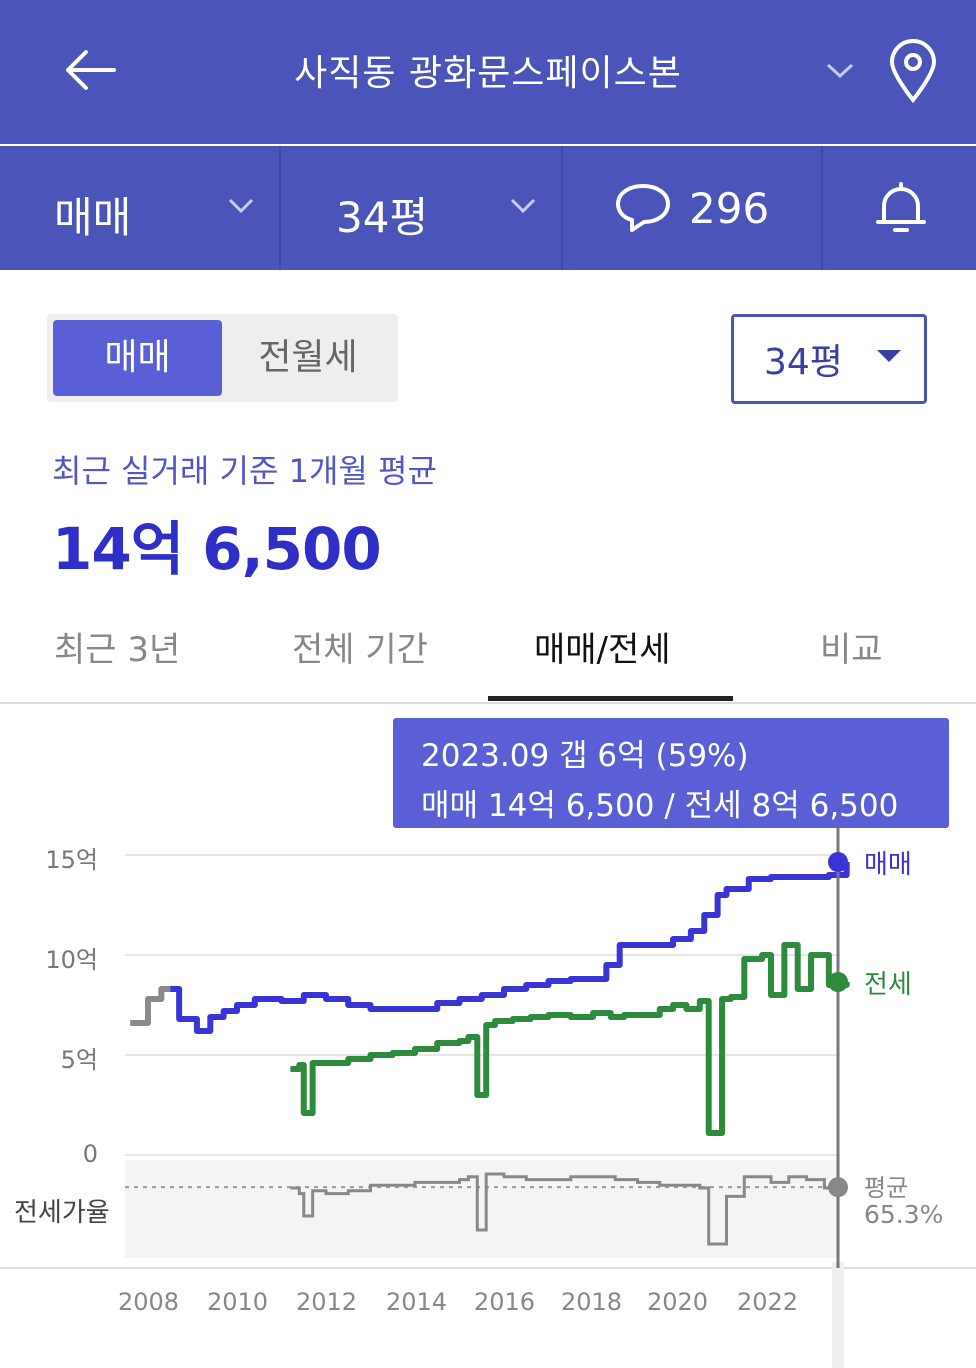  Describe the element at coordinates (660, 806) in the screenshot. I see `tooltip-prices: 매매 14억 6,500 / 전세 8억 6,500` at that location.